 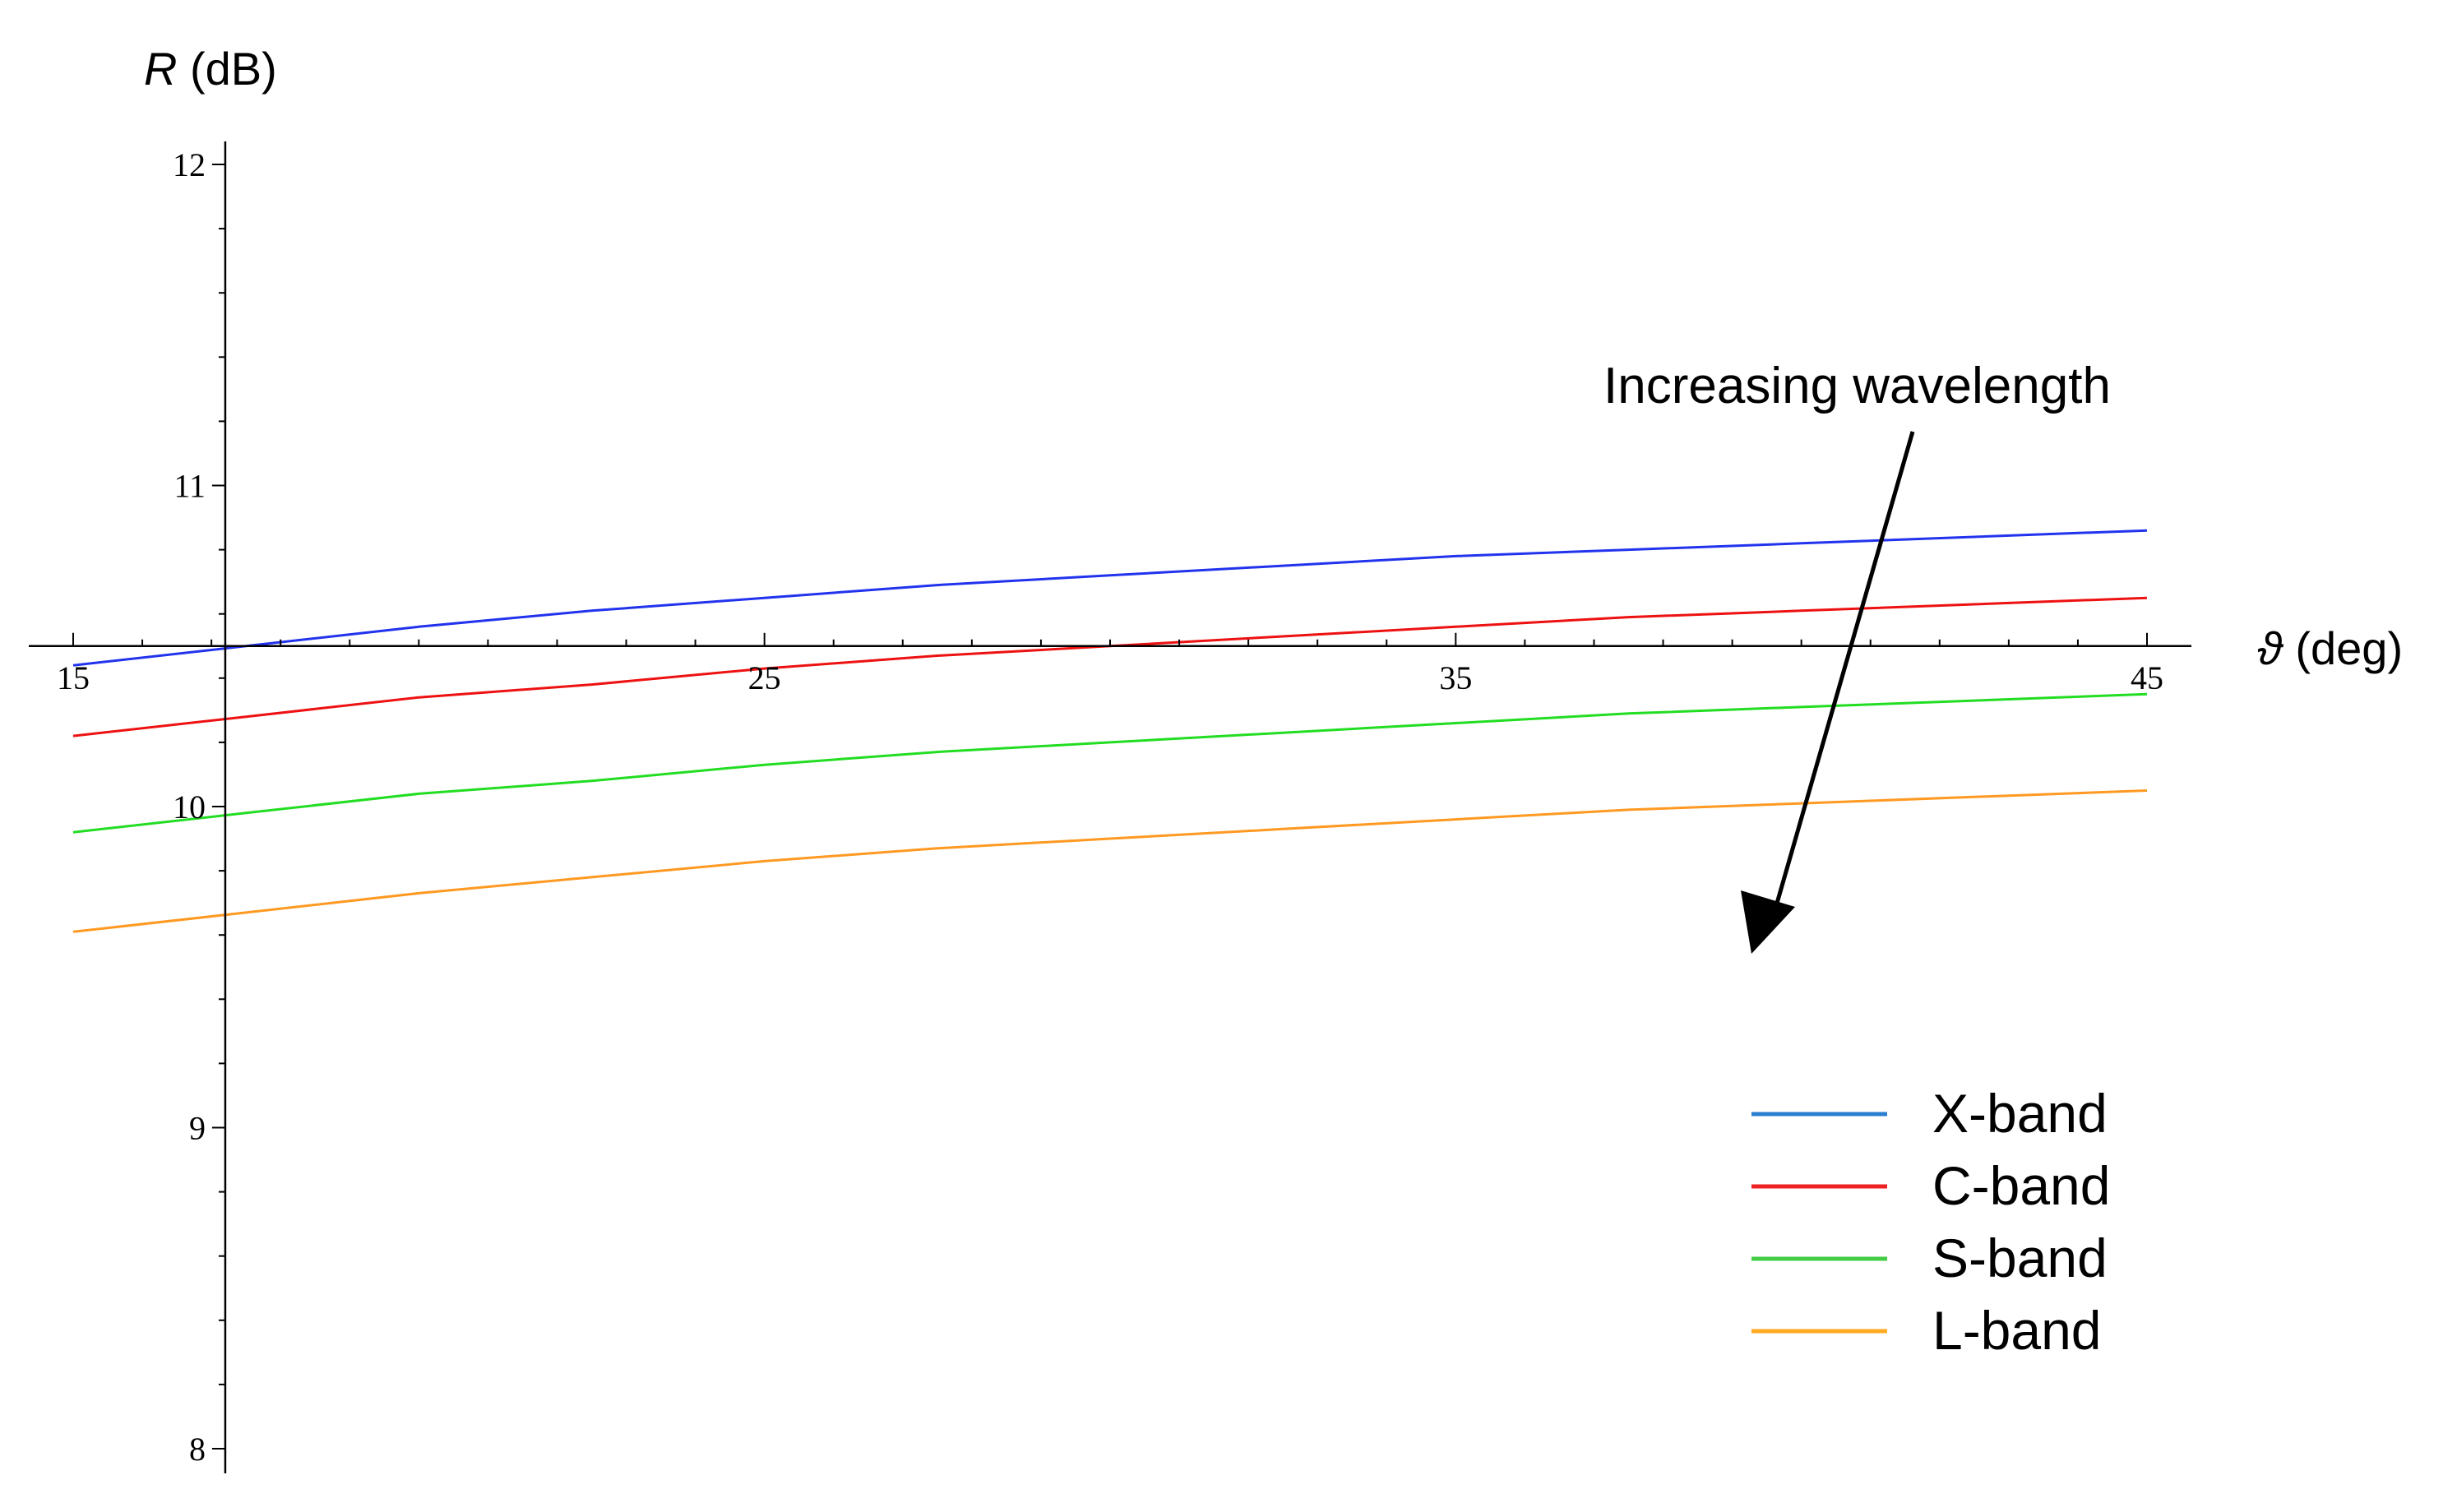 I want to click on y-tick-label: 8, so click(x=197, y=1449).